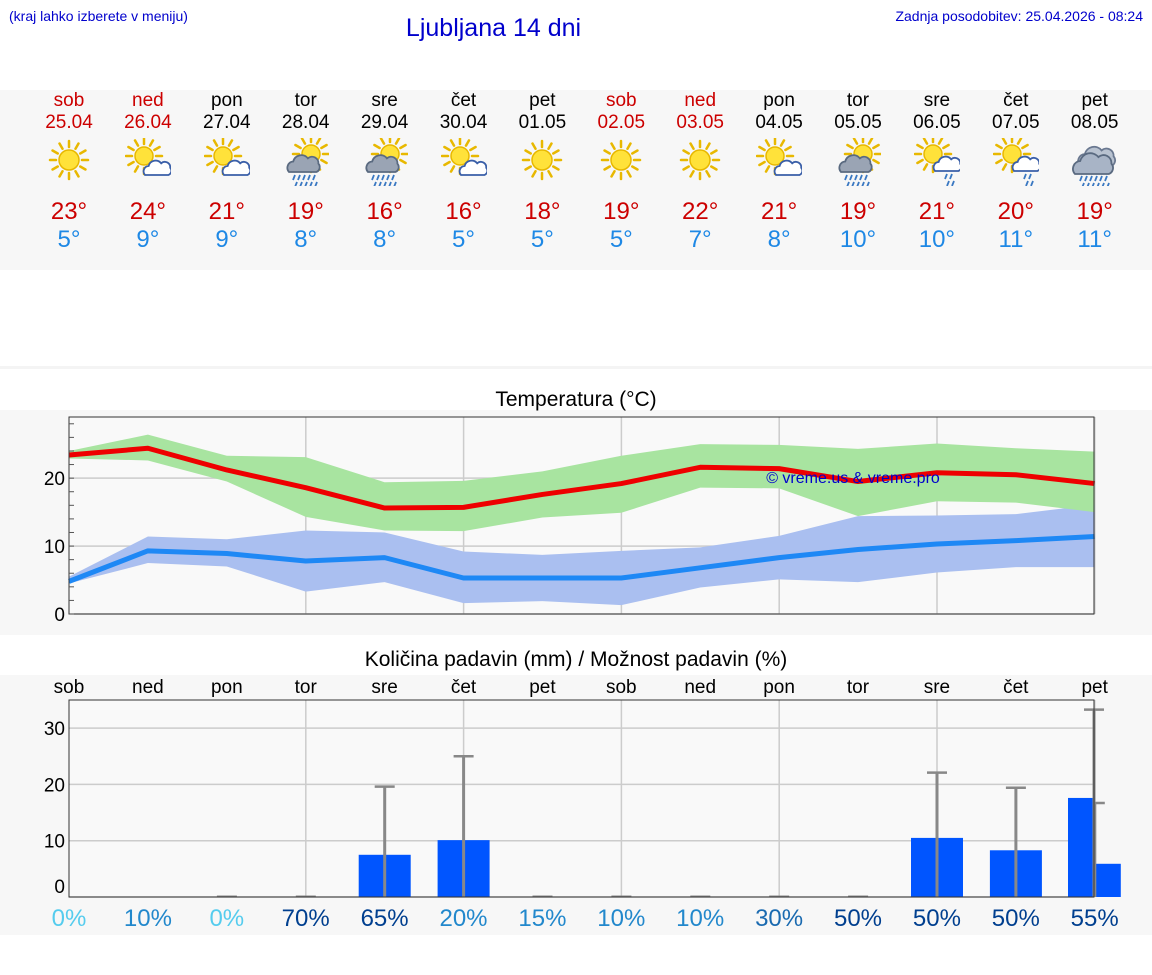  I want to click on forecast-date: 06.05, so click(937, 122).